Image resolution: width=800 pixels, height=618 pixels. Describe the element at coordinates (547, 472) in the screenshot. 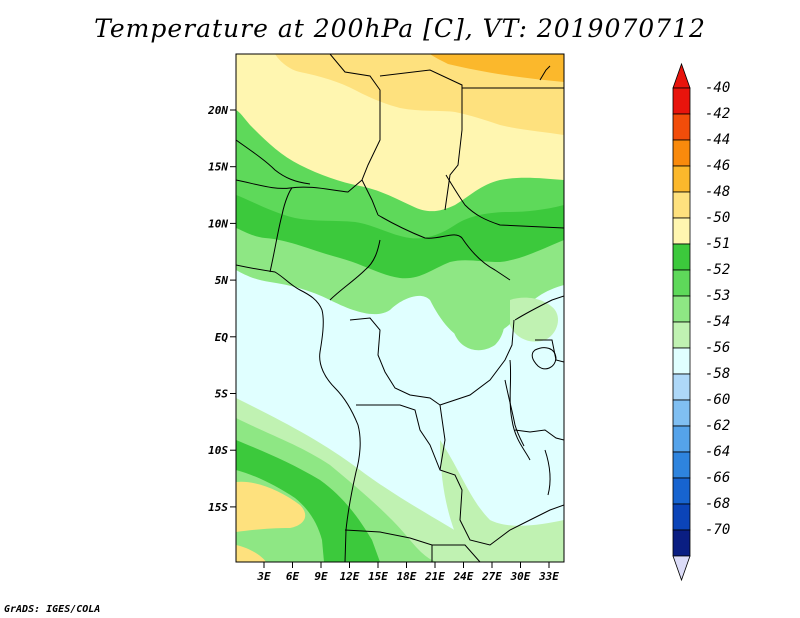

I see `lake-malawi` at that location.